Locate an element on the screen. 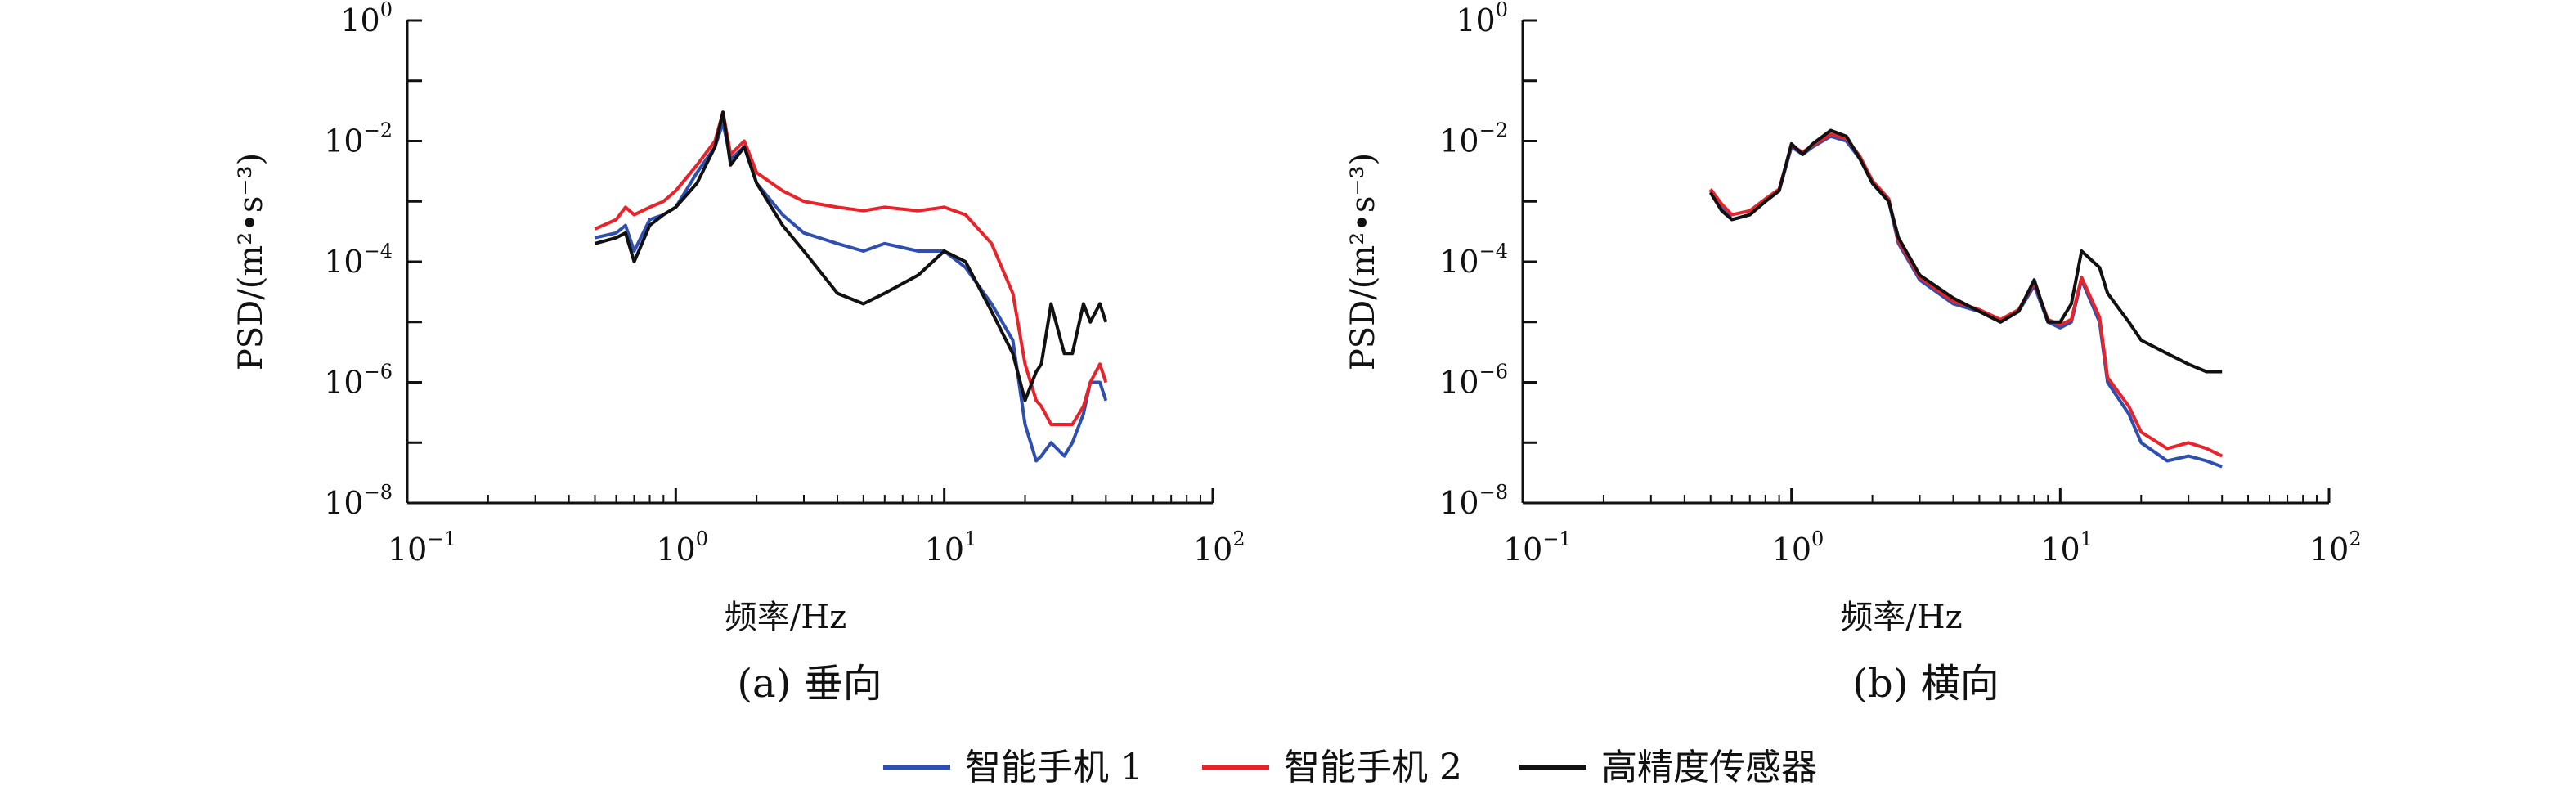 The width and height of the screenshot is (2576, 799). panel-caption: (a) 垂向 is located at coordinates (810, 684).